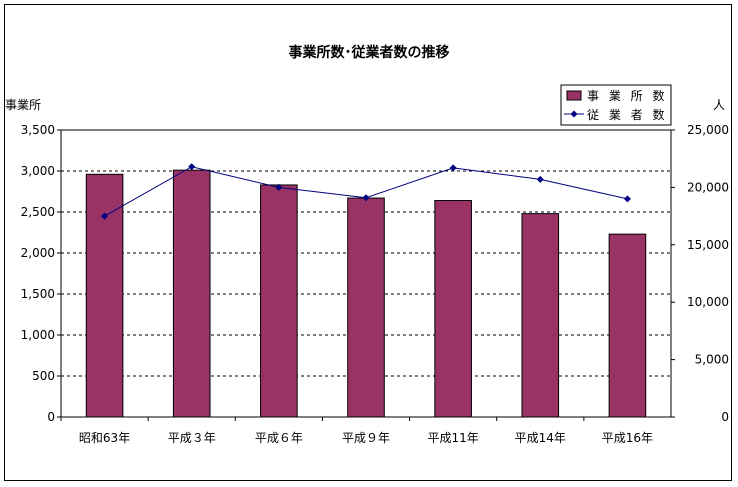  What do you see at coordinates (38, 171) in the screenshot?
I see `left-tick-label: 3,000` at bounding box center [38, 171].